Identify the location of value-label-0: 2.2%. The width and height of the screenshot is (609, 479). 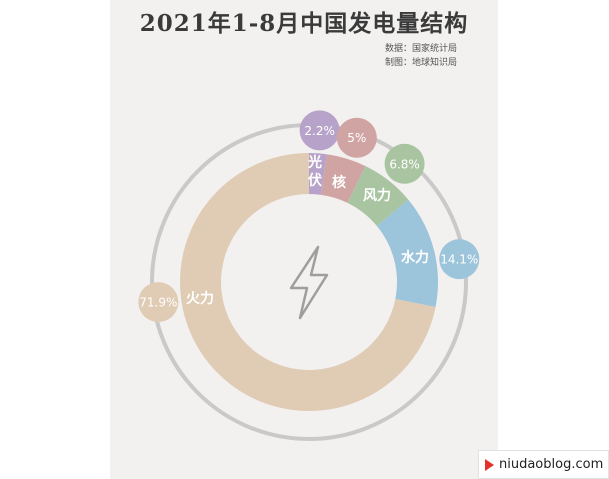
(319, 131).